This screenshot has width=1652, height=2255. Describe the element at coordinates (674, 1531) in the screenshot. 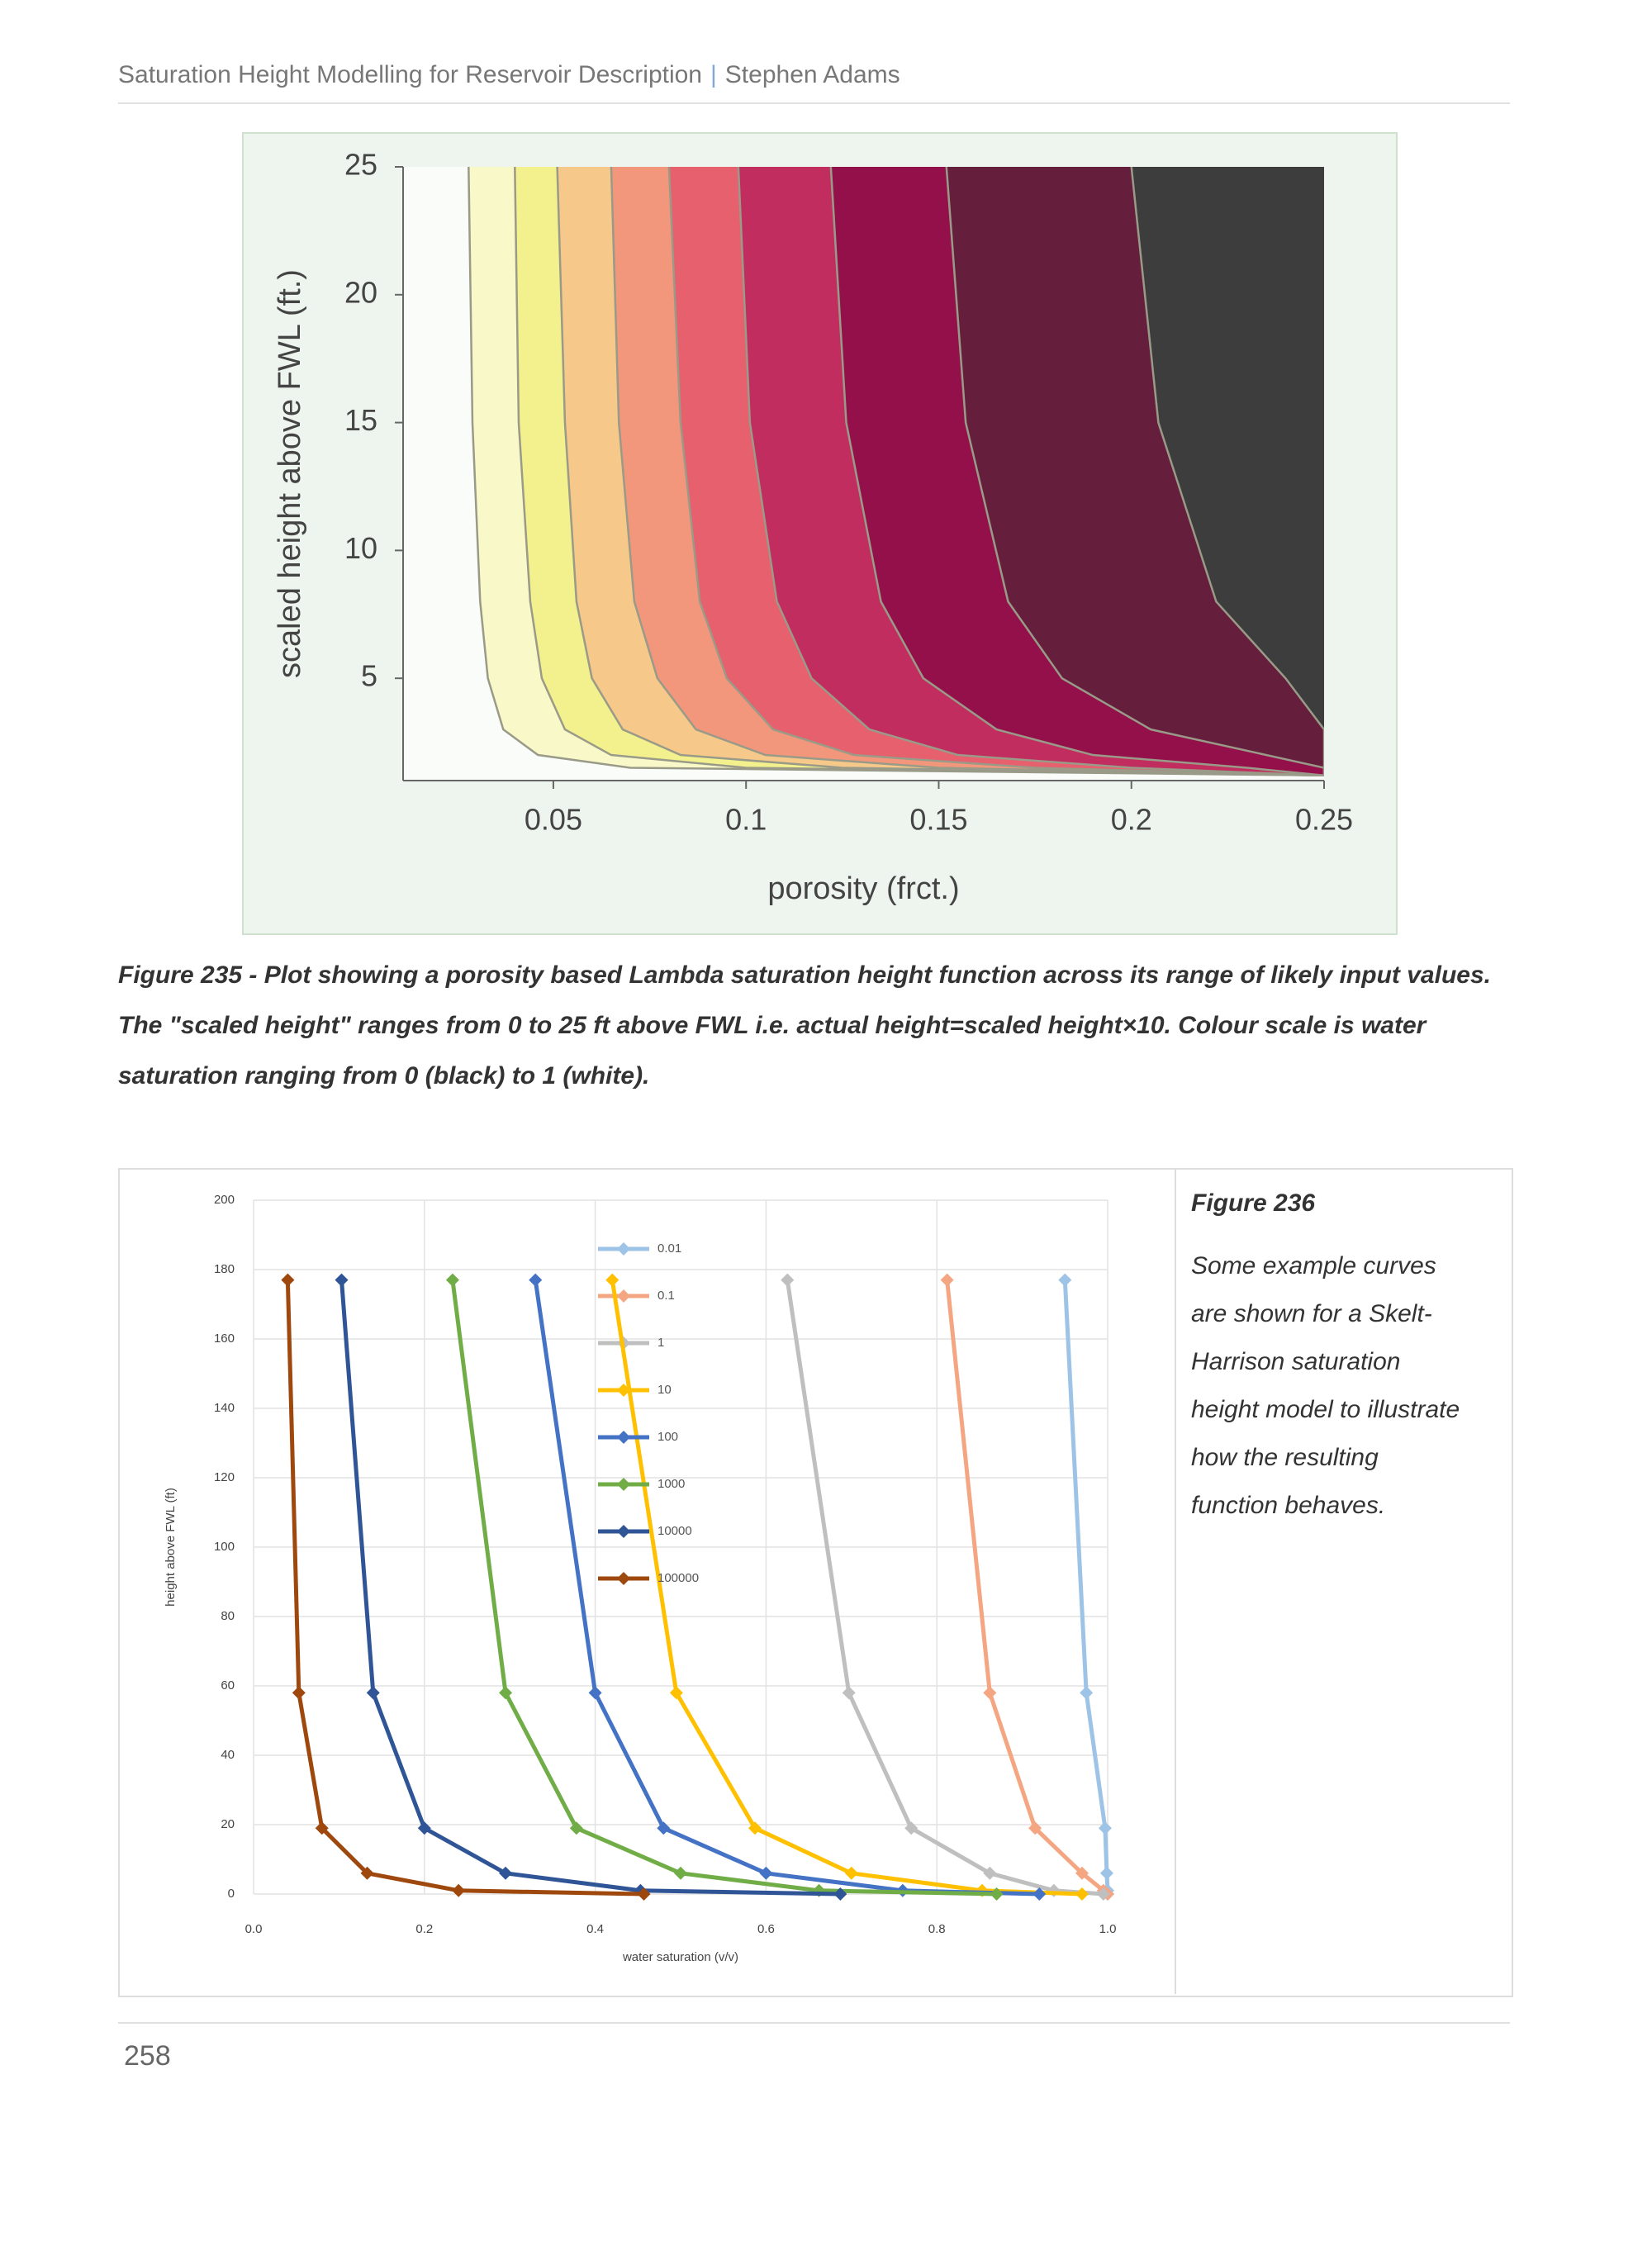

I see `legend-label: 10000` at that location.